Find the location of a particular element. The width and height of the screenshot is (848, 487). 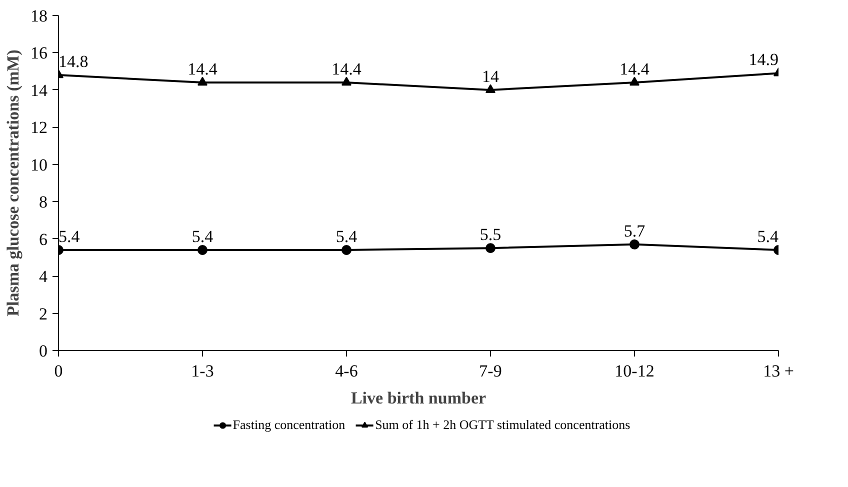

x-axis-title: Live birth number is located at coordinates (418, 398).